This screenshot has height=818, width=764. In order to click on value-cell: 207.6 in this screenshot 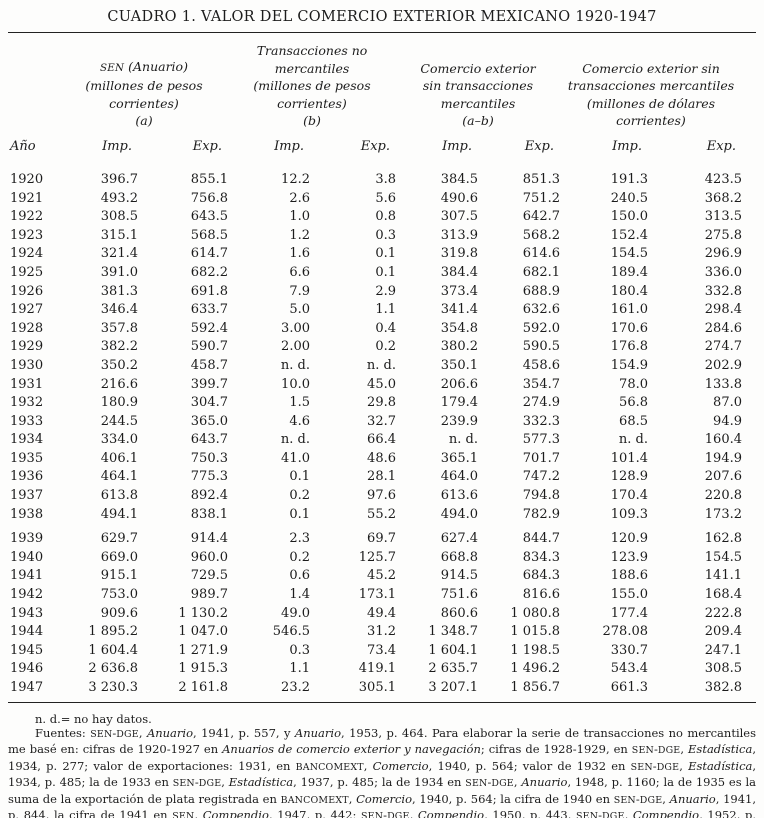, I will do `click(723, 477)`.